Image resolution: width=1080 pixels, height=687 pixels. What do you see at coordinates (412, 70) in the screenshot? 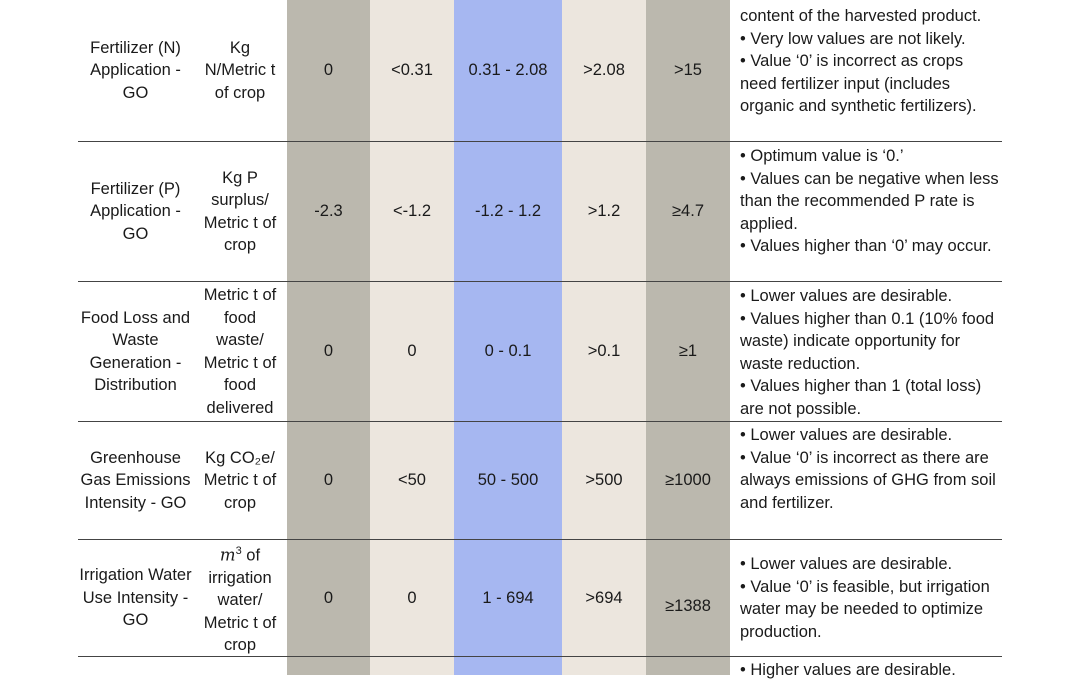
I see `value-cell: <0.31` at bounding box center [412, 70].